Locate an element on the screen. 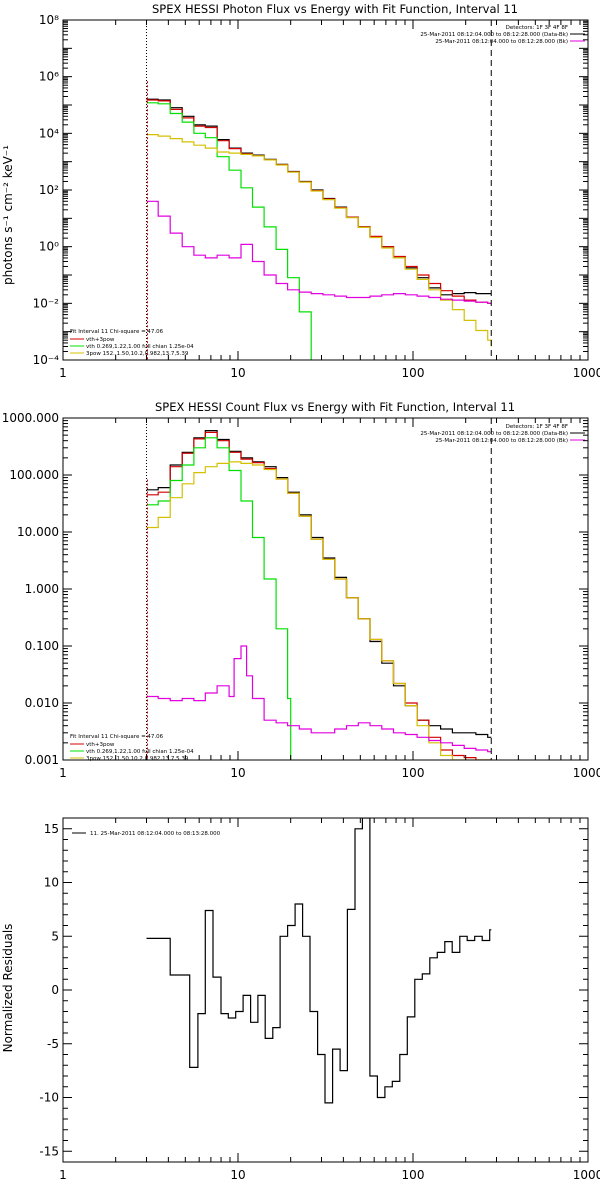 The height and width of the screenshot is (1200, 600). y-tick-label: 10⁴ is located at coordinates (49, 133).